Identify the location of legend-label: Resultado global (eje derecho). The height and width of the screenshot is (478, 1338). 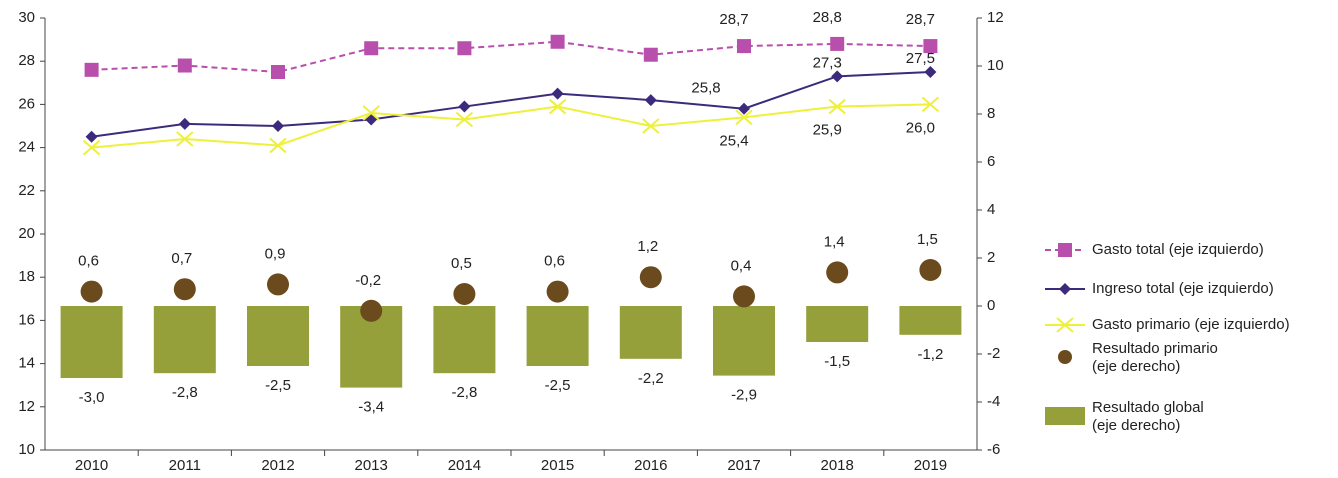
(1148, 416).